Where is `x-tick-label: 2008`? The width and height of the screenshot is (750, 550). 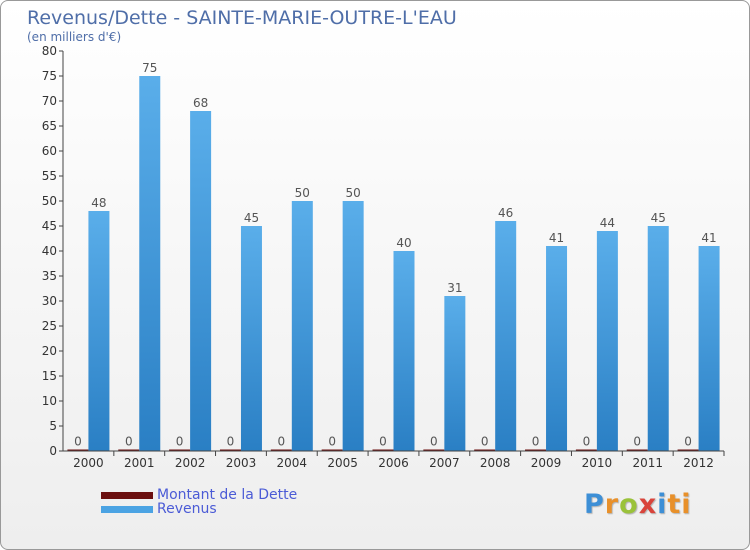 x-tick-label: 2008 is located at coordinates (495, 463).